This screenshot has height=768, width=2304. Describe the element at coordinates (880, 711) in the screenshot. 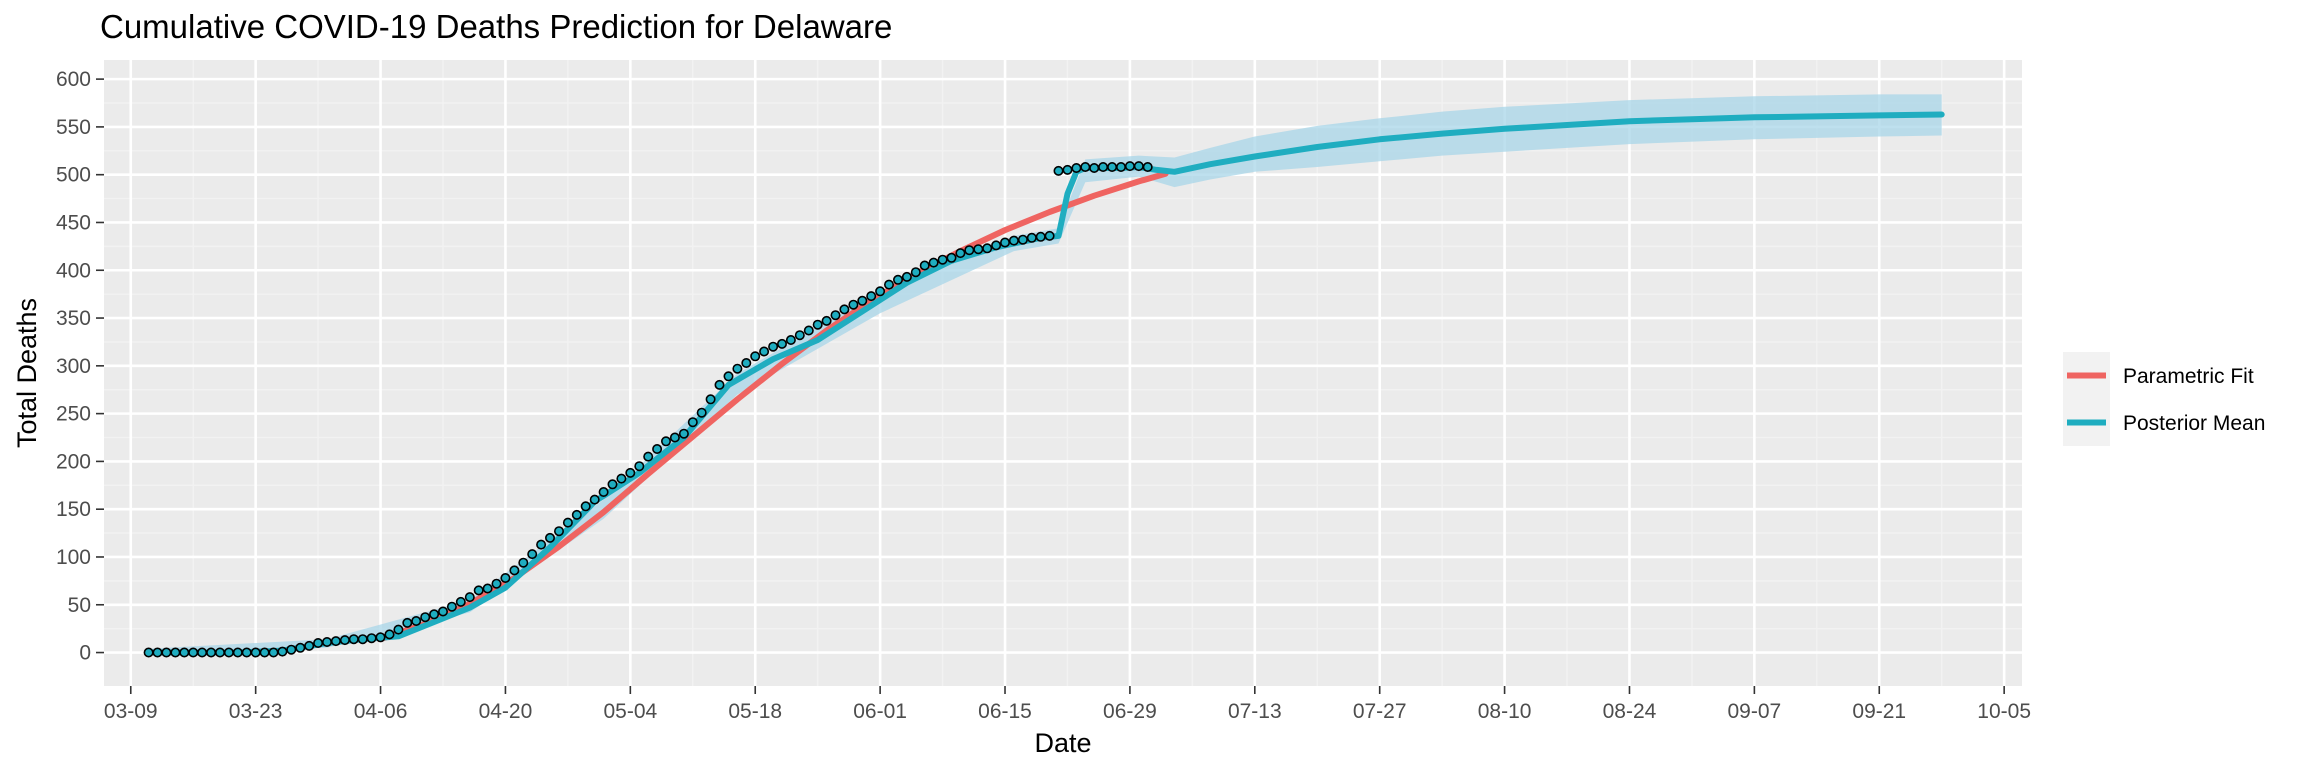

I see `x-tick-label: 06-01` at that location.